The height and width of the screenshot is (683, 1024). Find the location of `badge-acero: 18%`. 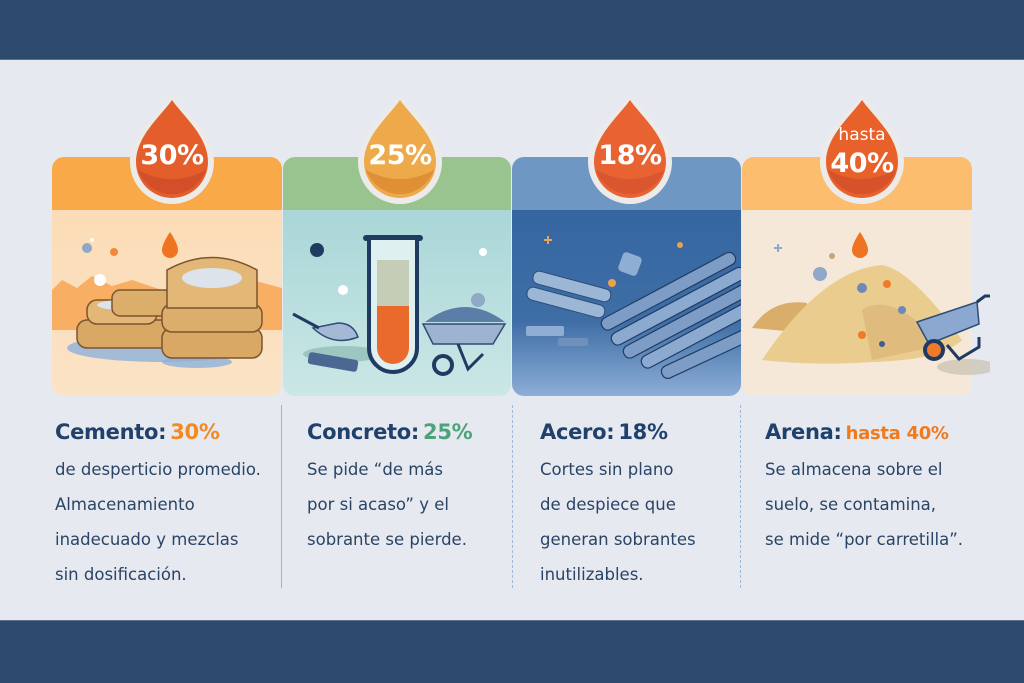

badge-acero: 18% is located at coordinates (630, 149).